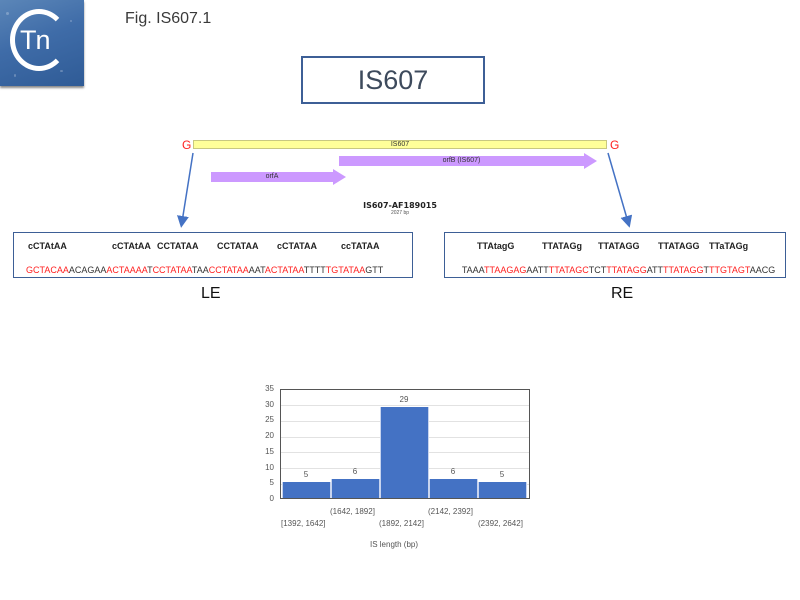  I want to click on page-title: IS607, so click(393, 80).